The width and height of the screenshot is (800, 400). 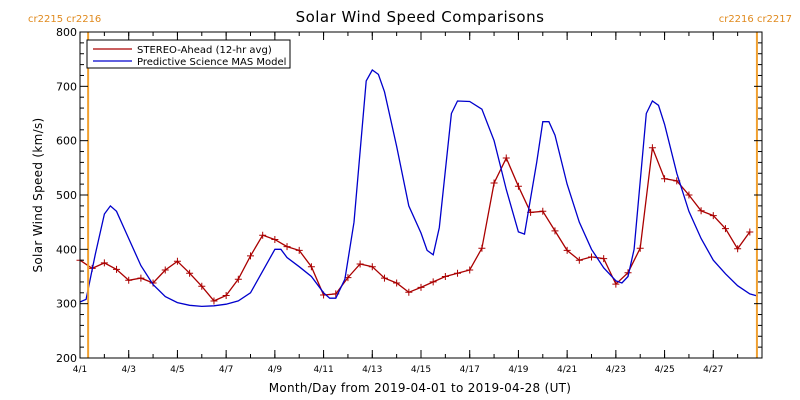 What do you see at coordinates (128, 370) in the screenshot?
I see `x-tick-label: 4/3` at bounding box center [128, 370].